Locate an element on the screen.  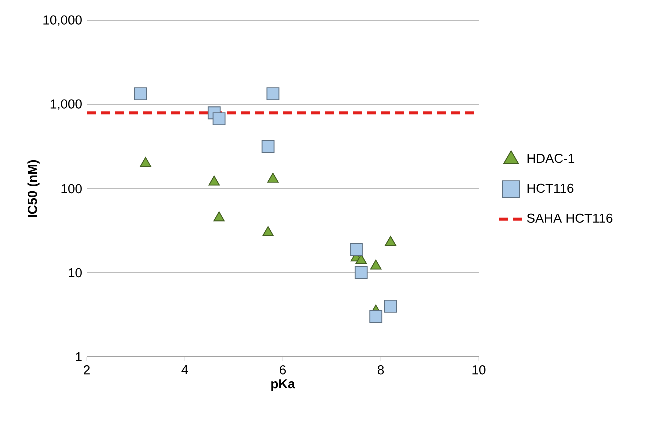
x-tick-label: 4 is located at coordinates (185, 370).